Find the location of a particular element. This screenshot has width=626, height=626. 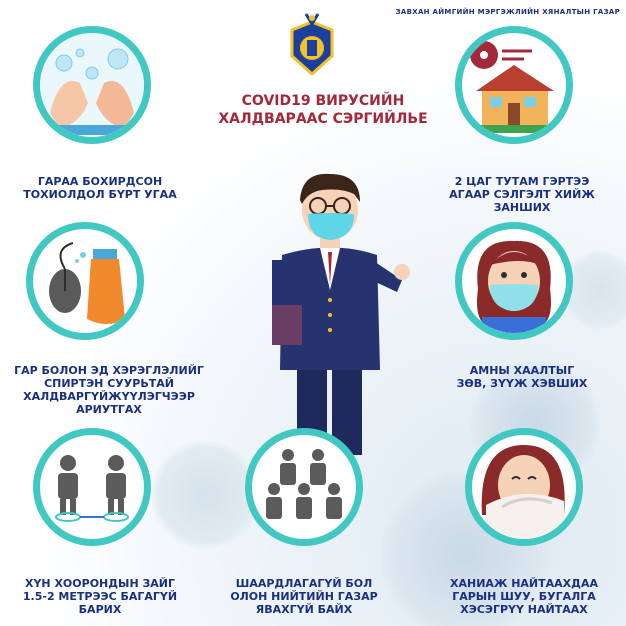

social-distance-circle is located at coordinates (92, 487).